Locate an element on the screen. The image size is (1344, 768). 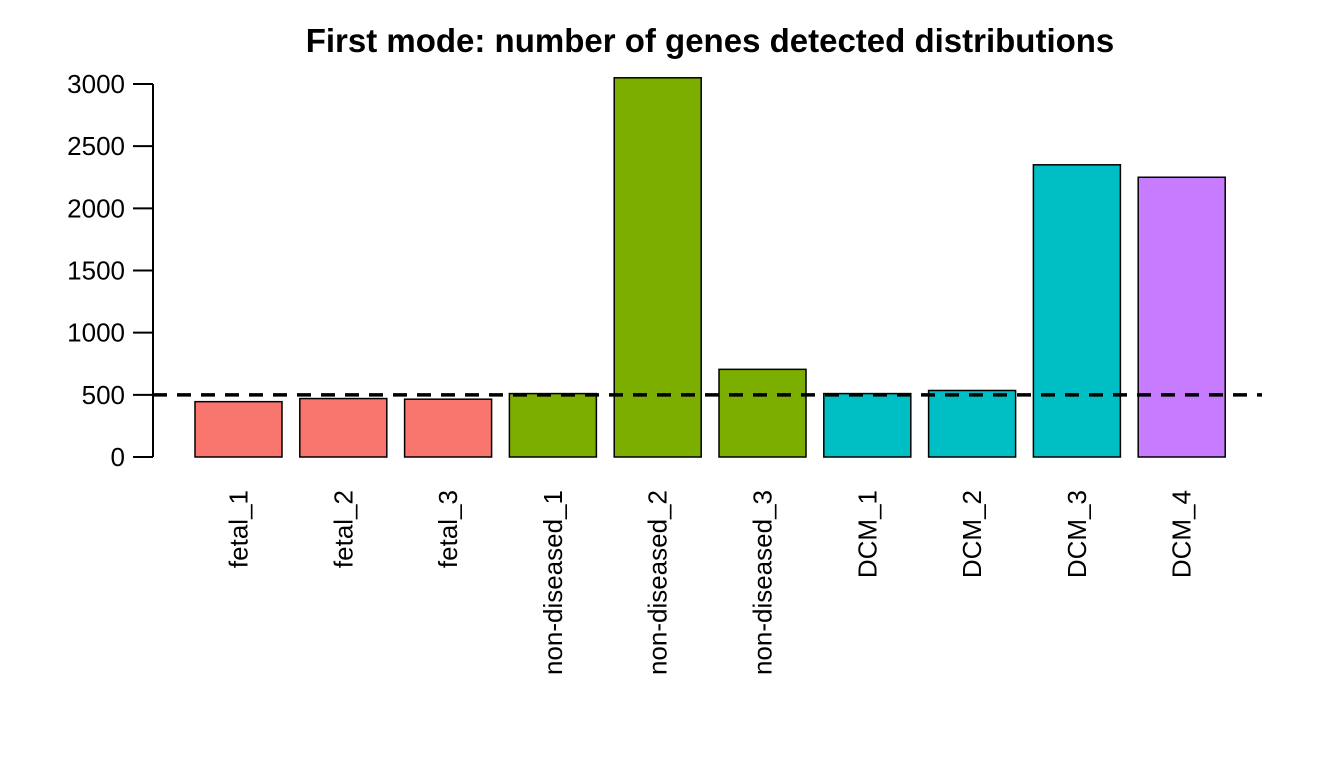
y-tick-label: 2000 is located at coordinates (96, 208).